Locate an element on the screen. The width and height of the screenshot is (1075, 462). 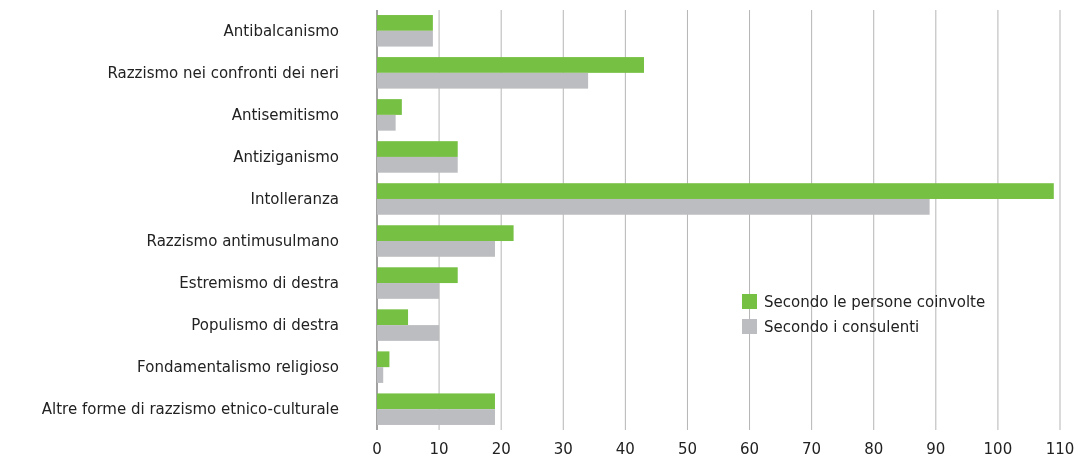
y-tick-label: Antisemitismo is located at coordinates (285, 114).